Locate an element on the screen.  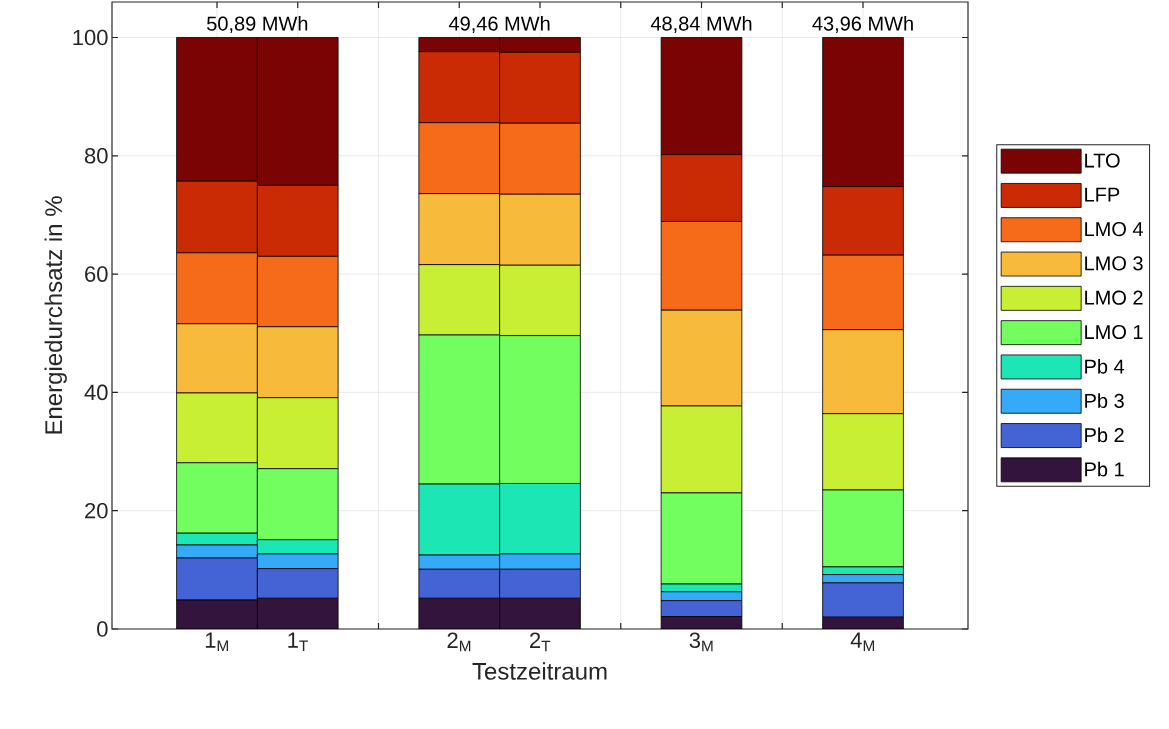
annotation: 50,89 MWh is located at coordinates (257, 25).